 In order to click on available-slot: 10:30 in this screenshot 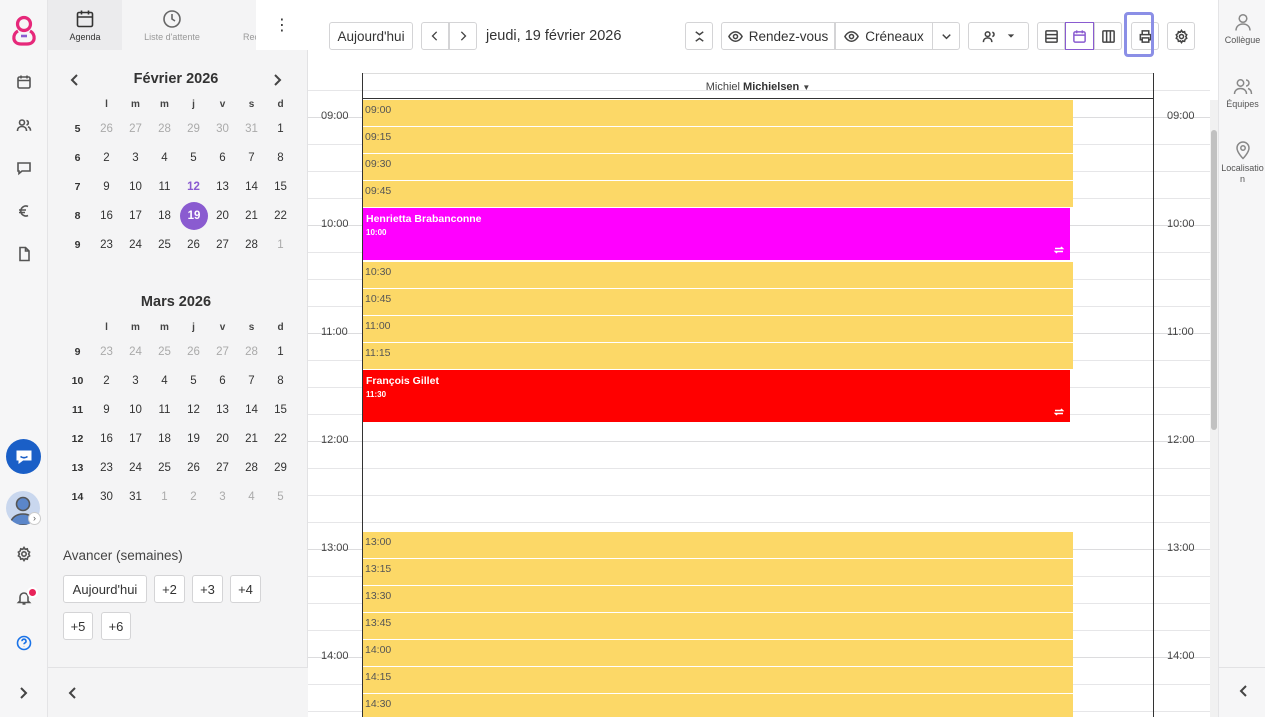, I will do `click(718, 275)`.